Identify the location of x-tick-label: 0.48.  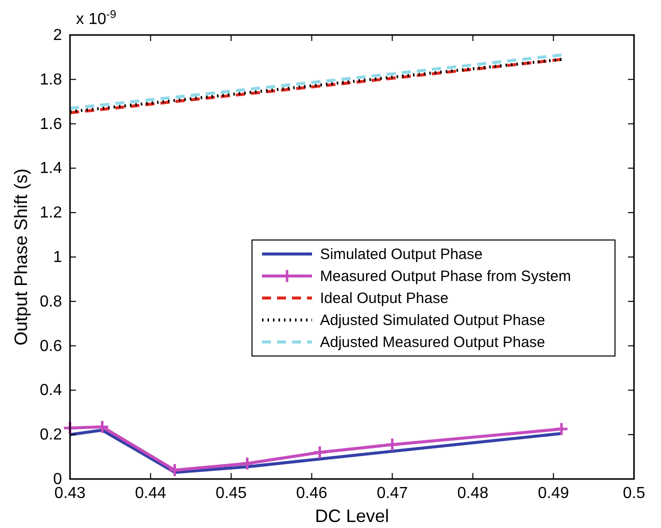
(473, 493).